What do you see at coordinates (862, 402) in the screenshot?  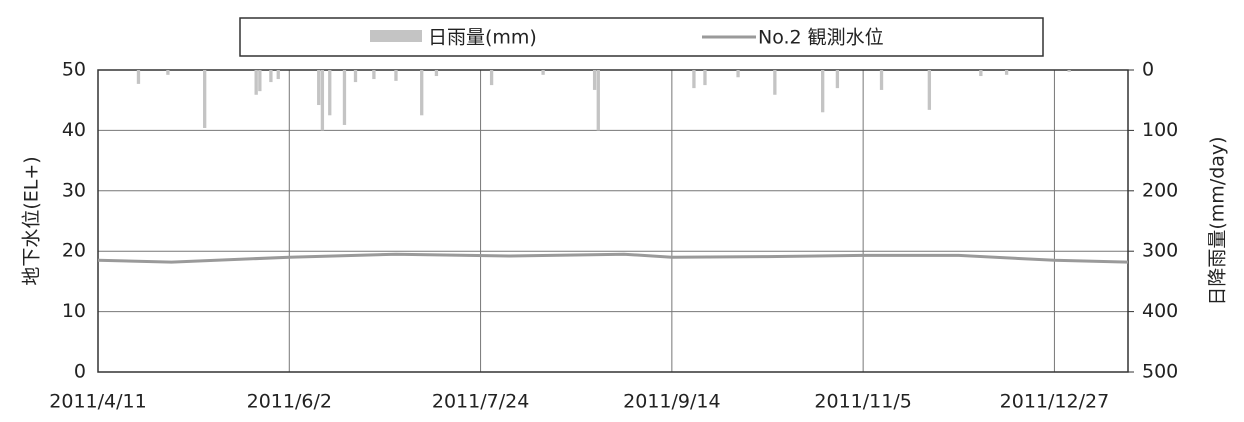 I see `x-tick-label: 2011/11/5` at bounding box center [862, 402].